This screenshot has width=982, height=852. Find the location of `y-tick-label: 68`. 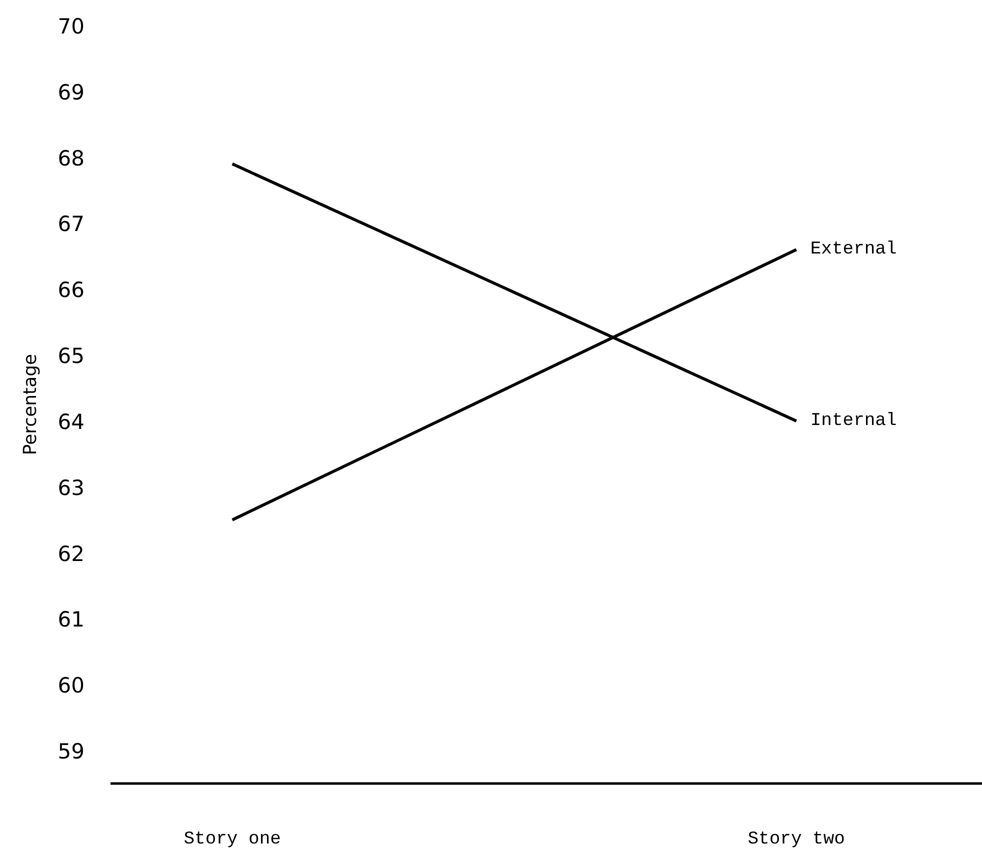

y-tick-label: 68 is located at coordinates (71, 158).